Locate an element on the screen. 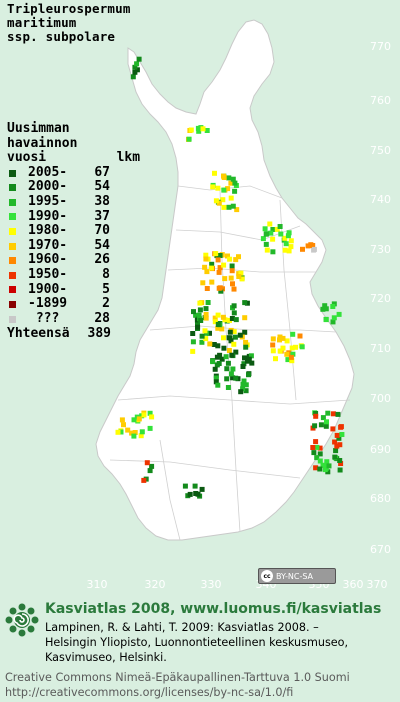 This screenshot has height=702, width=400. legend-row: 1950- 8 is located at coordinates (73, 275).